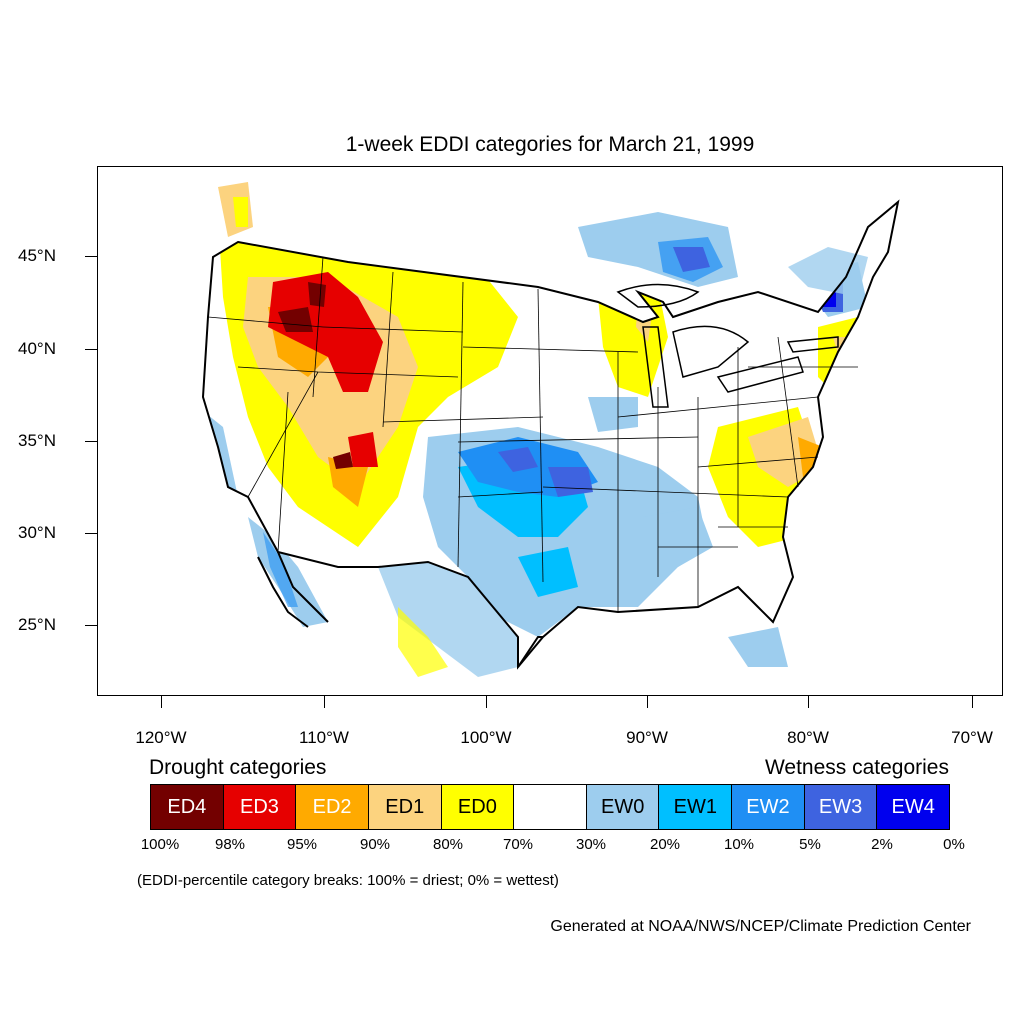  I want to click on canada-shading, so click(543, 239).